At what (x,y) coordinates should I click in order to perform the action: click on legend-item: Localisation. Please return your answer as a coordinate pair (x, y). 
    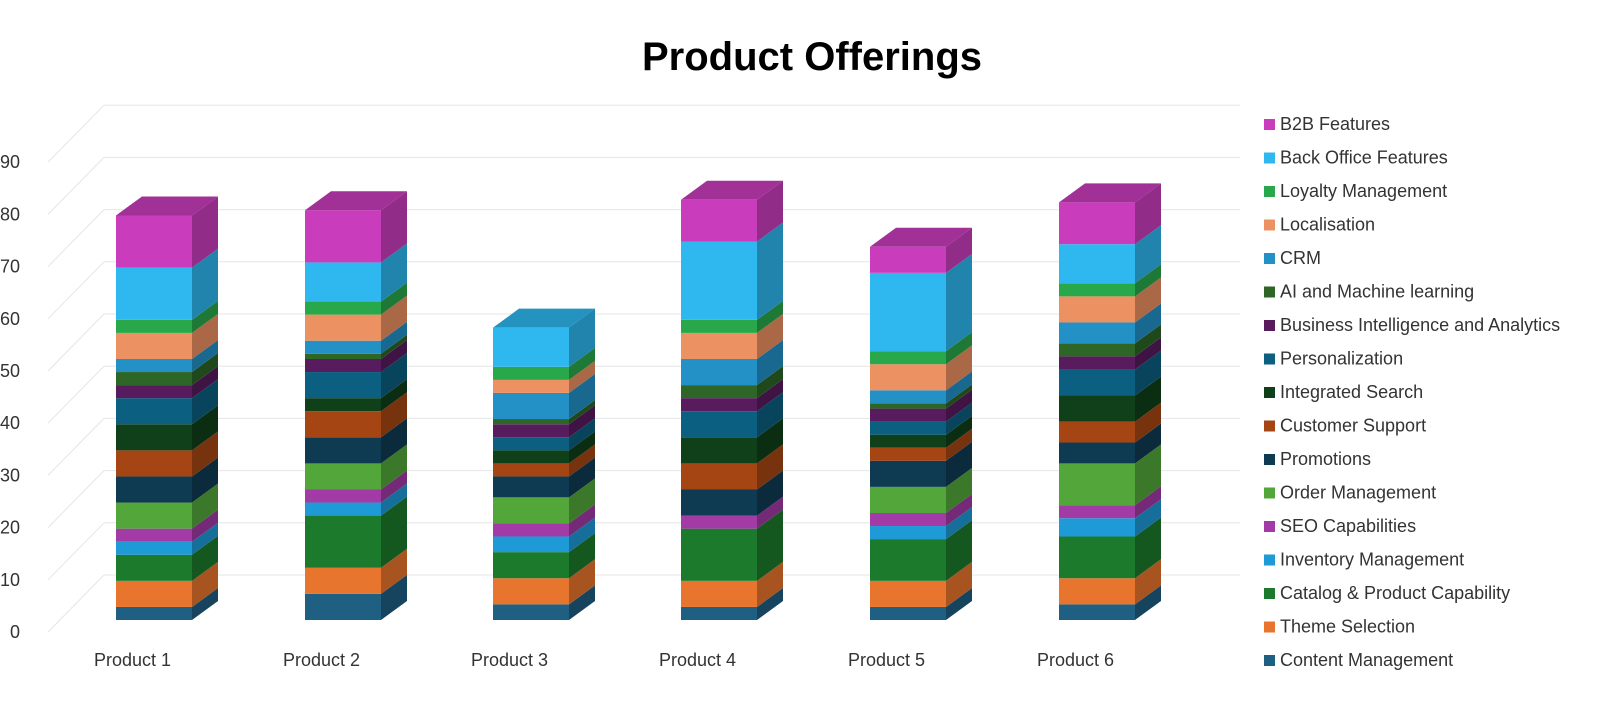
    Looking at the image, I should click on (1319, 225).